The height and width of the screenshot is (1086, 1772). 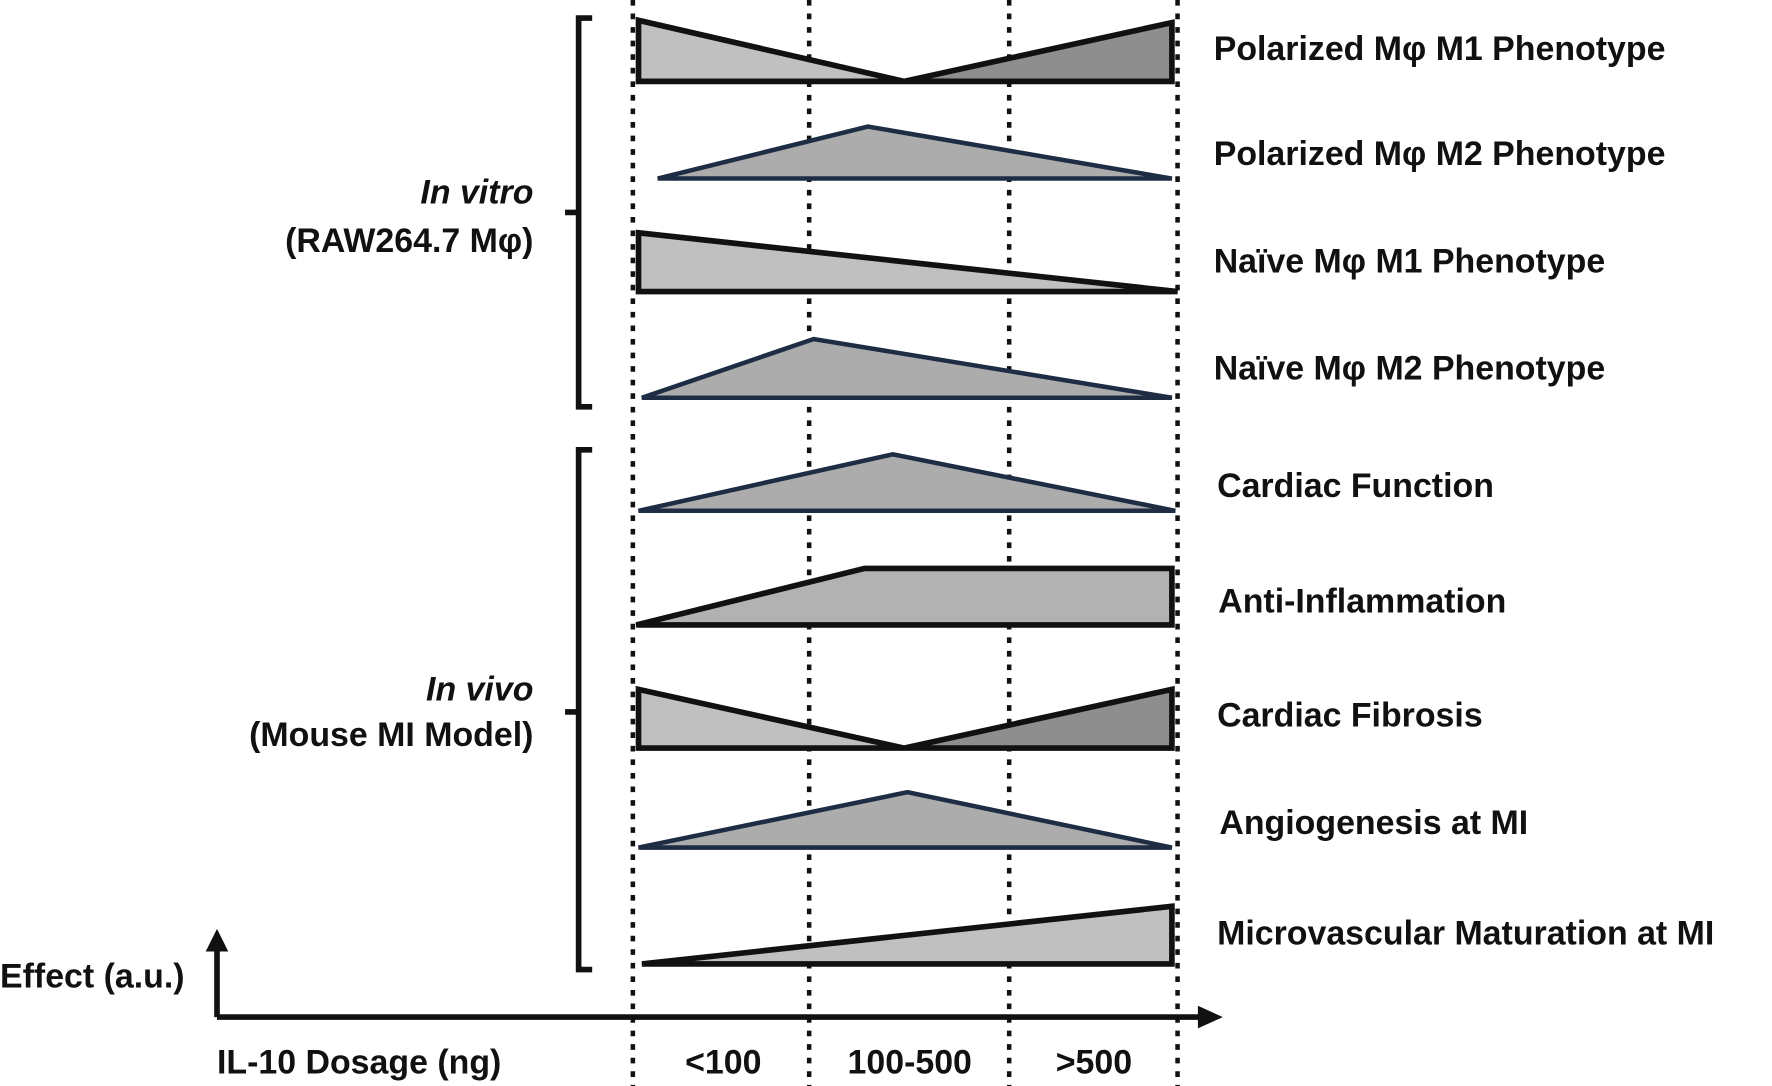 What do you see at coordinates (359, 1062) in the screenshot?
I see `x-axis-label: IL-10 Dosage (ng)` at bounding box center [359, 1062].